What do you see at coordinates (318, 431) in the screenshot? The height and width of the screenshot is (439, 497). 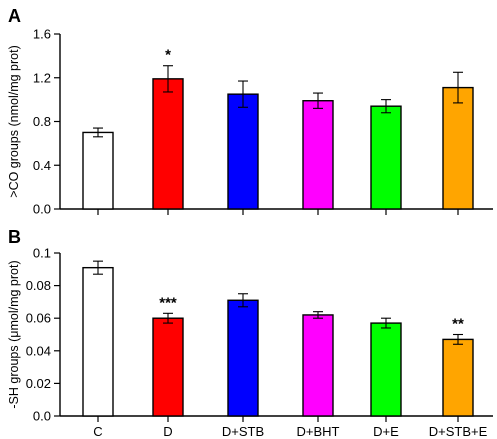 I see `x-tick-label: D+BHT` at bounding box center [318, 431].